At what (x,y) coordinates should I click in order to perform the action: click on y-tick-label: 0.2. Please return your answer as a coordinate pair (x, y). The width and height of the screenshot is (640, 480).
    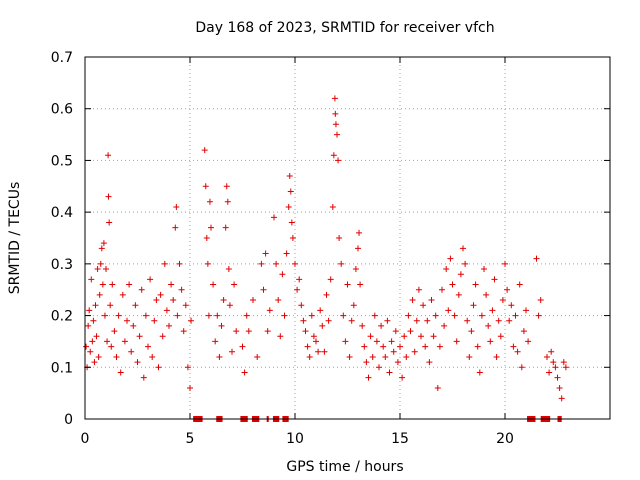
    Looking at the image, I should click on (62, 317).